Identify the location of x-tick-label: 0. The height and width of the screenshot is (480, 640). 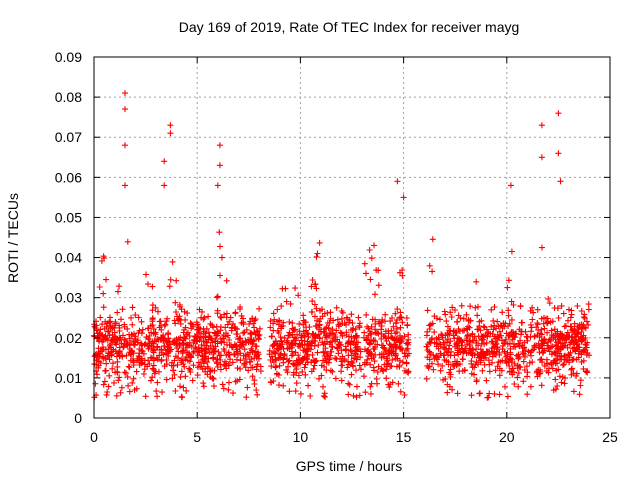
(94, 437).